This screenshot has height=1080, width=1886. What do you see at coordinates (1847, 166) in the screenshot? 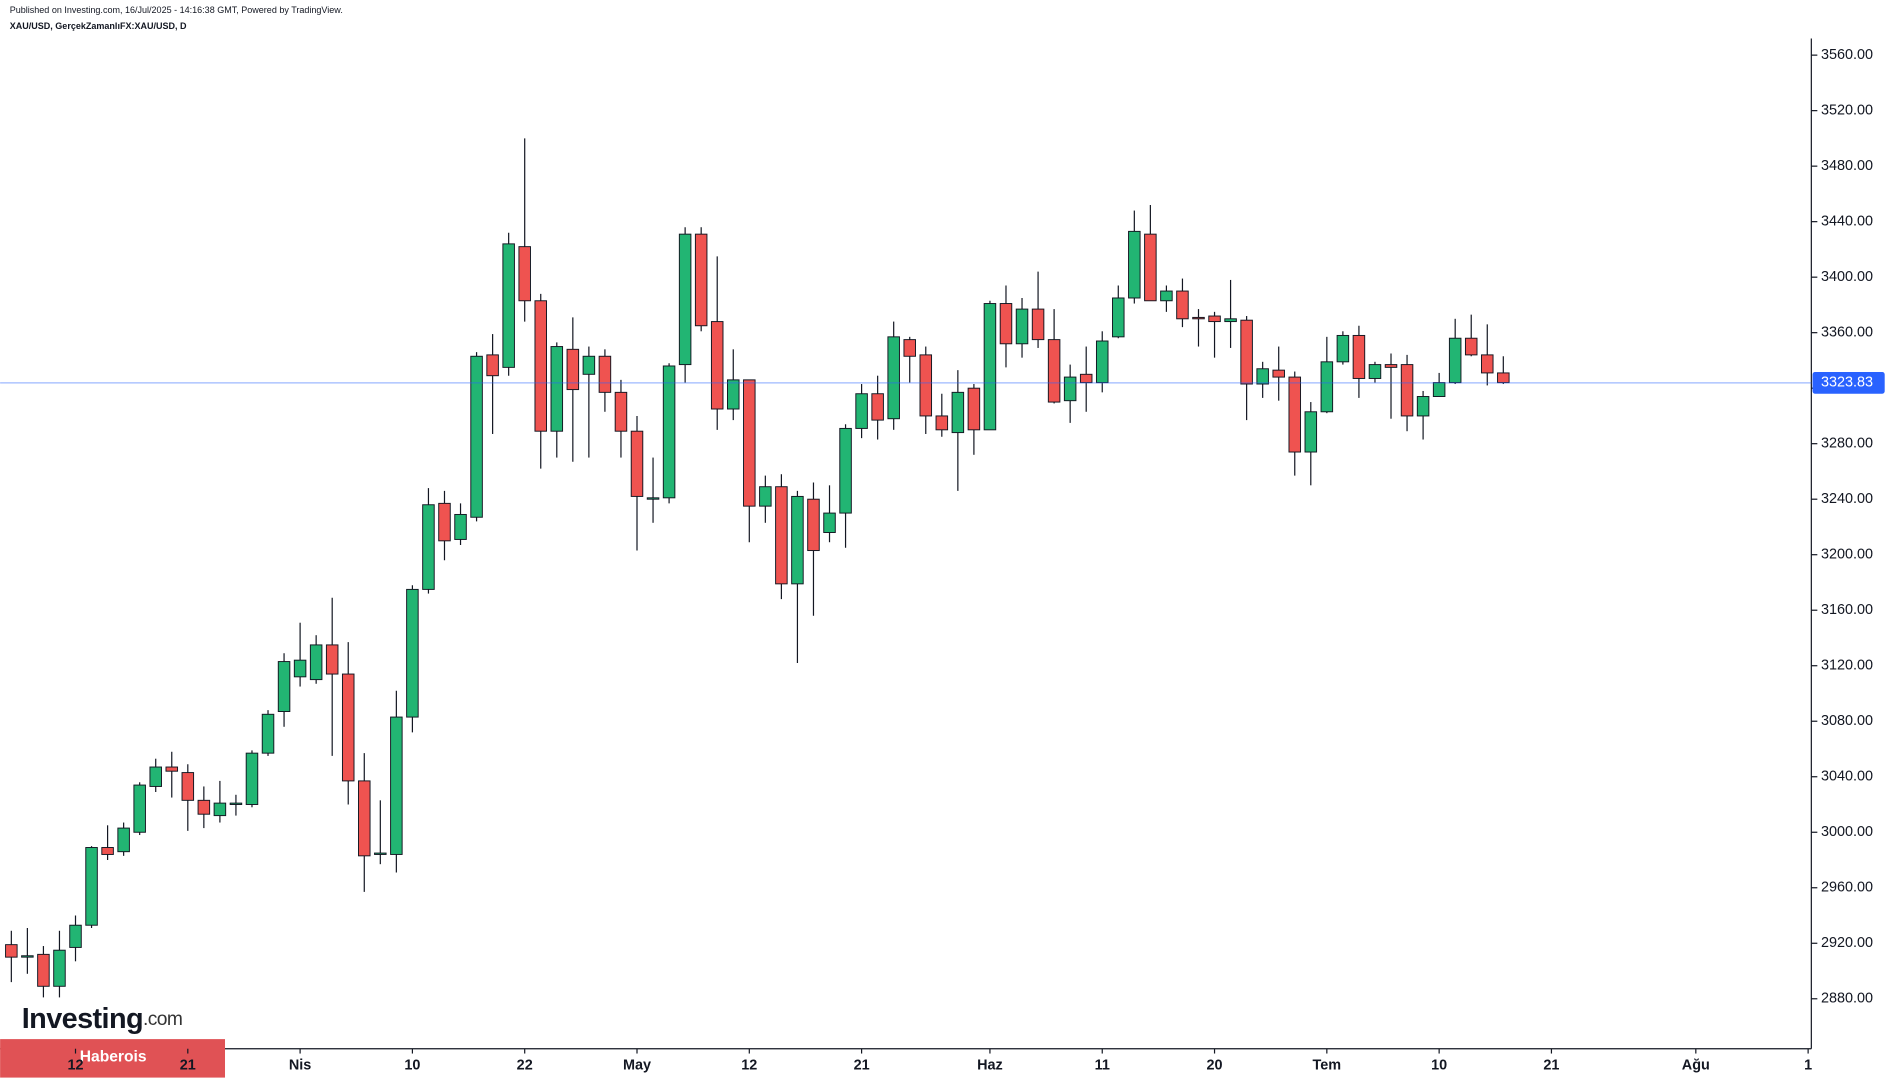
I see `y-tick-label: 3480.00` at bounding box center [1847, 166].